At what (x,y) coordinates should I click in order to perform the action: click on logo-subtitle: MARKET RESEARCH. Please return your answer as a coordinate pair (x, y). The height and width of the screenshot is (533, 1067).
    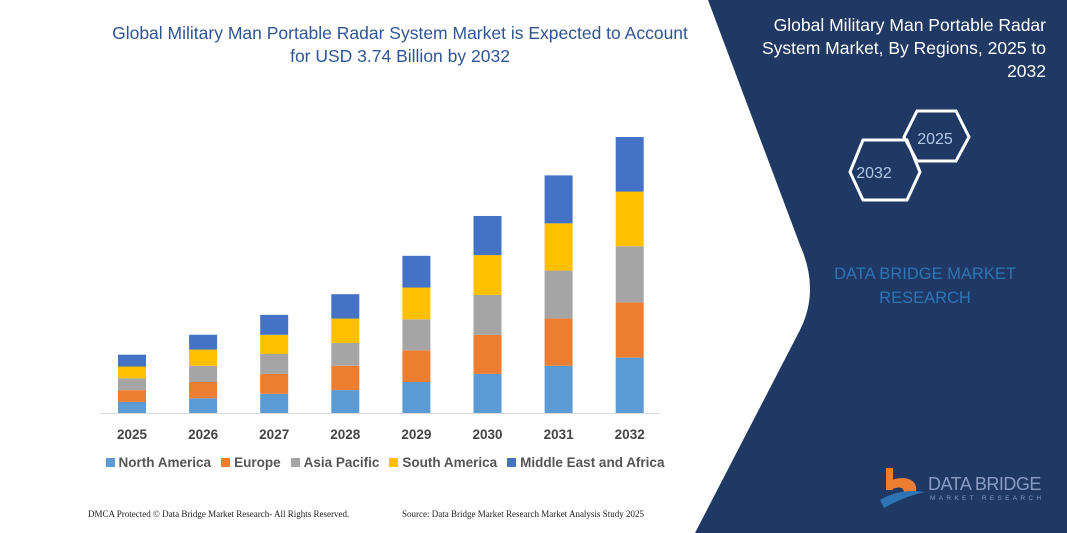
    Looking at the image, I should click on (987, 498).